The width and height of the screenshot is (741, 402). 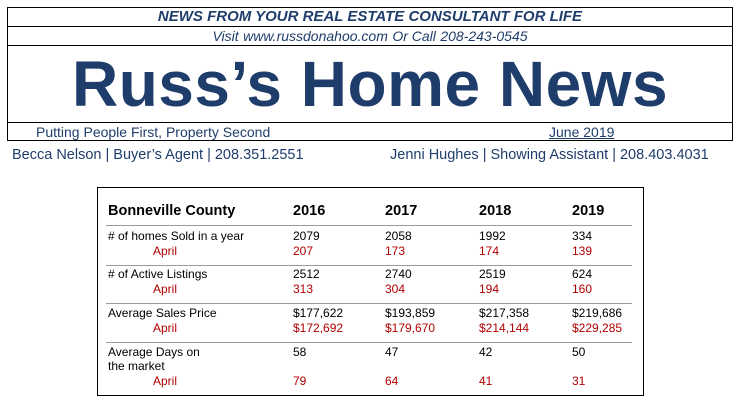 I want to click on issue-date: June 2019, so click(x=582, y=132).